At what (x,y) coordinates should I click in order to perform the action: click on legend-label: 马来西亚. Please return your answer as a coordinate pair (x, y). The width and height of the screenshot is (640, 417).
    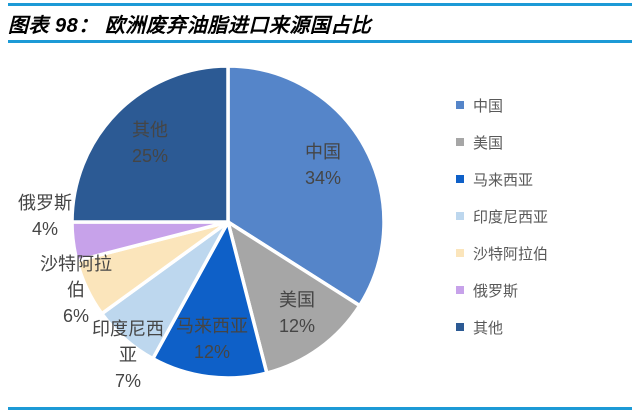
    Looking at the image, I should click on (503, 180).